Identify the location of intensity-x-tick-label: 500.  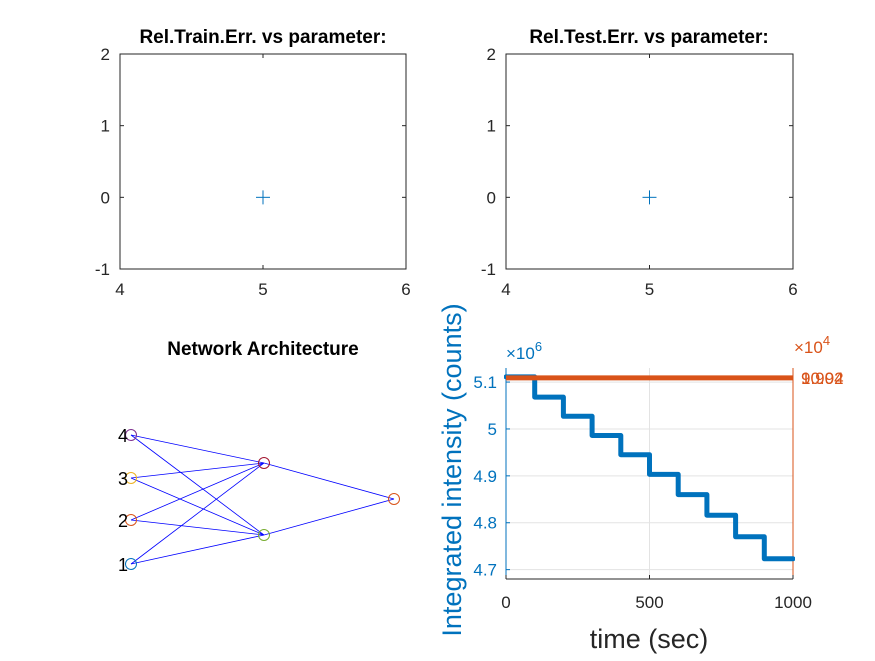
(649, 602).